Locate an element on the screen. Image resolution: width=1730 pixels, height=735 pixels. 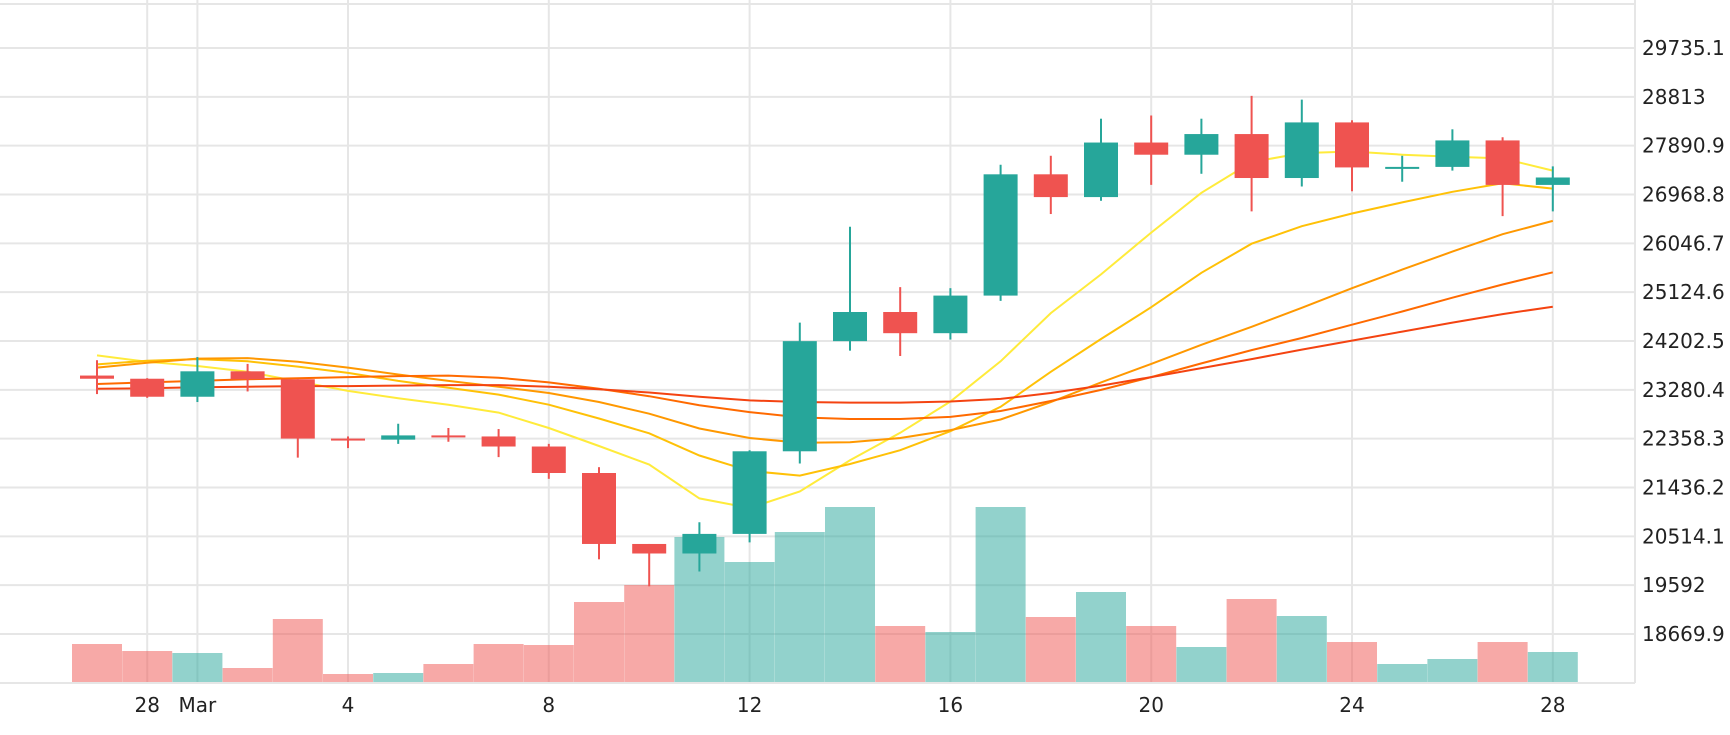
y-tick-label: 25124.6 is located at coordinates (1683, 292).